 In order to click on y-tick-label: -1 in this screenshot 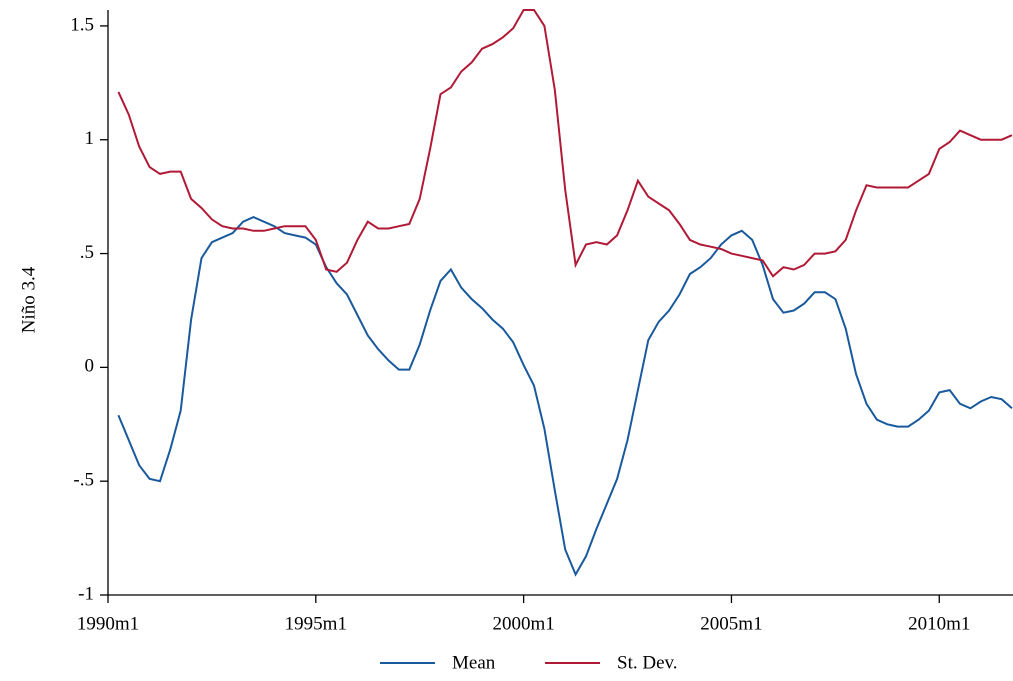, I will do `click(86, 593)`.